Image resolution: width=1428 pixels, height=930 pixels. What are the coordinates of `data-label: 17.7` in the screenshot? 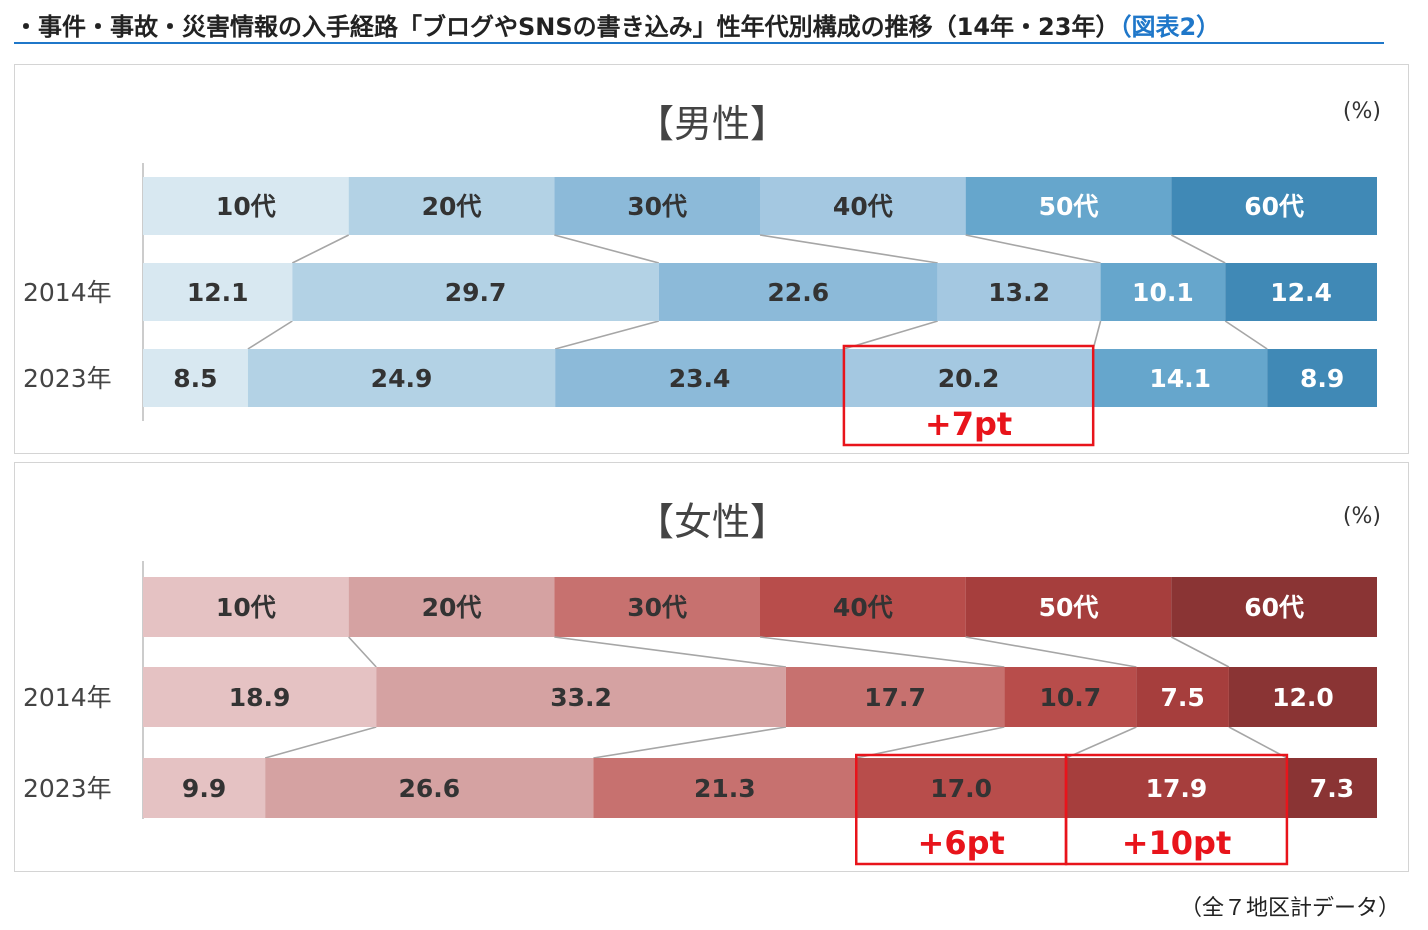 It's located at (895, 697).